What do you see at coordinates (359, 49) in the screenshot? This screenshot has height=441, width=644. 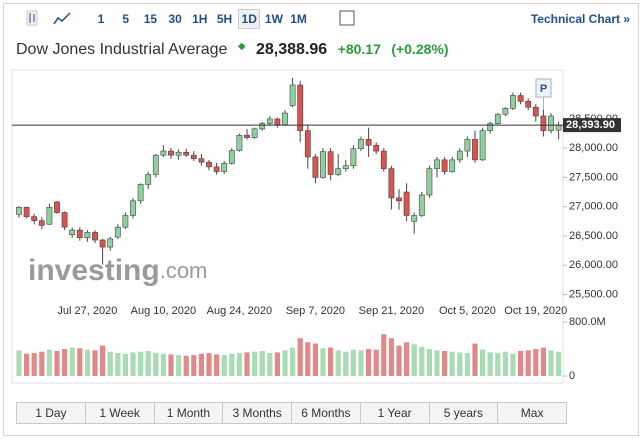 I see `change: +80.17` at bounding box center [359, 49].